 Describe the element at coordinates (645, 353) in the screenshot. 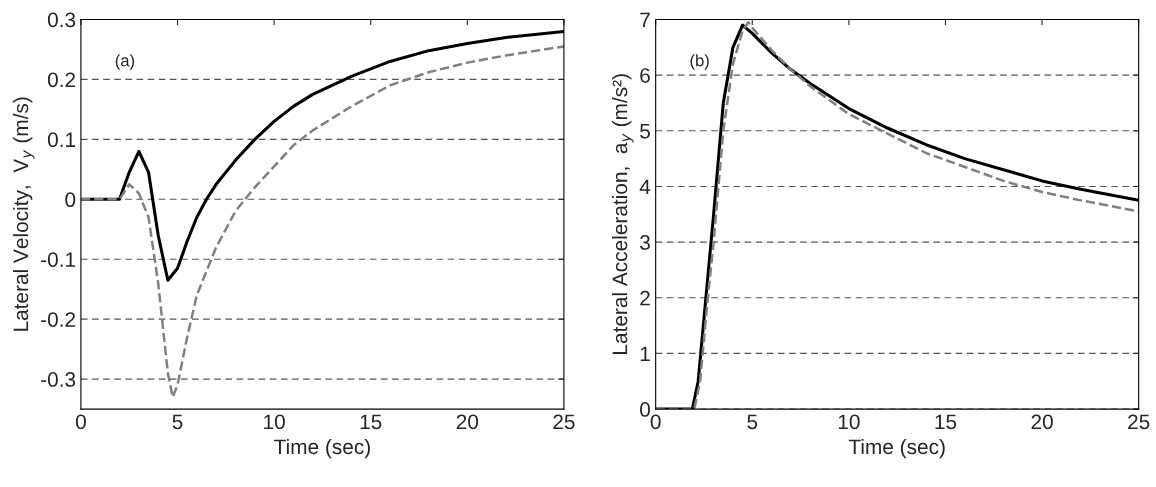

I see `y-tick-label: 1` at that location.